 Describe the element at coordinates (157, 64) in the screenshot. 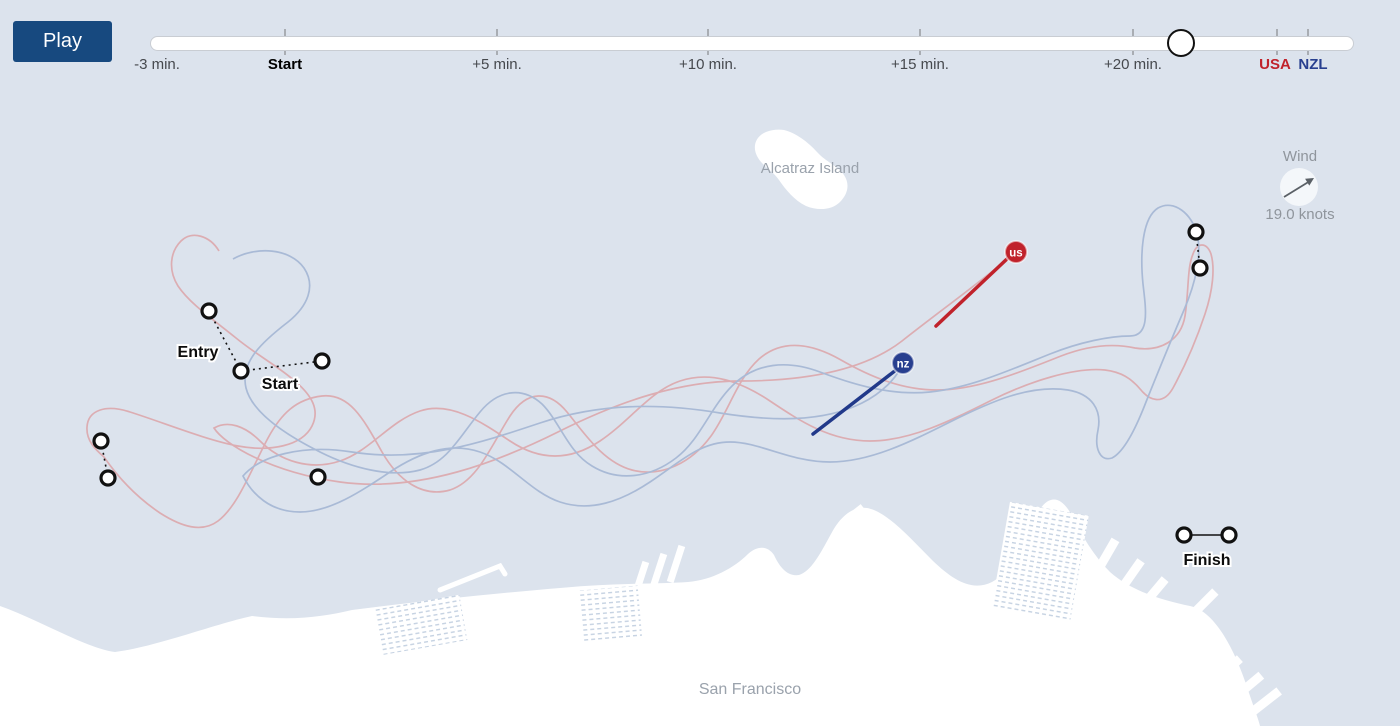

I see `timeline-tick-label: -3 min.` at that location.